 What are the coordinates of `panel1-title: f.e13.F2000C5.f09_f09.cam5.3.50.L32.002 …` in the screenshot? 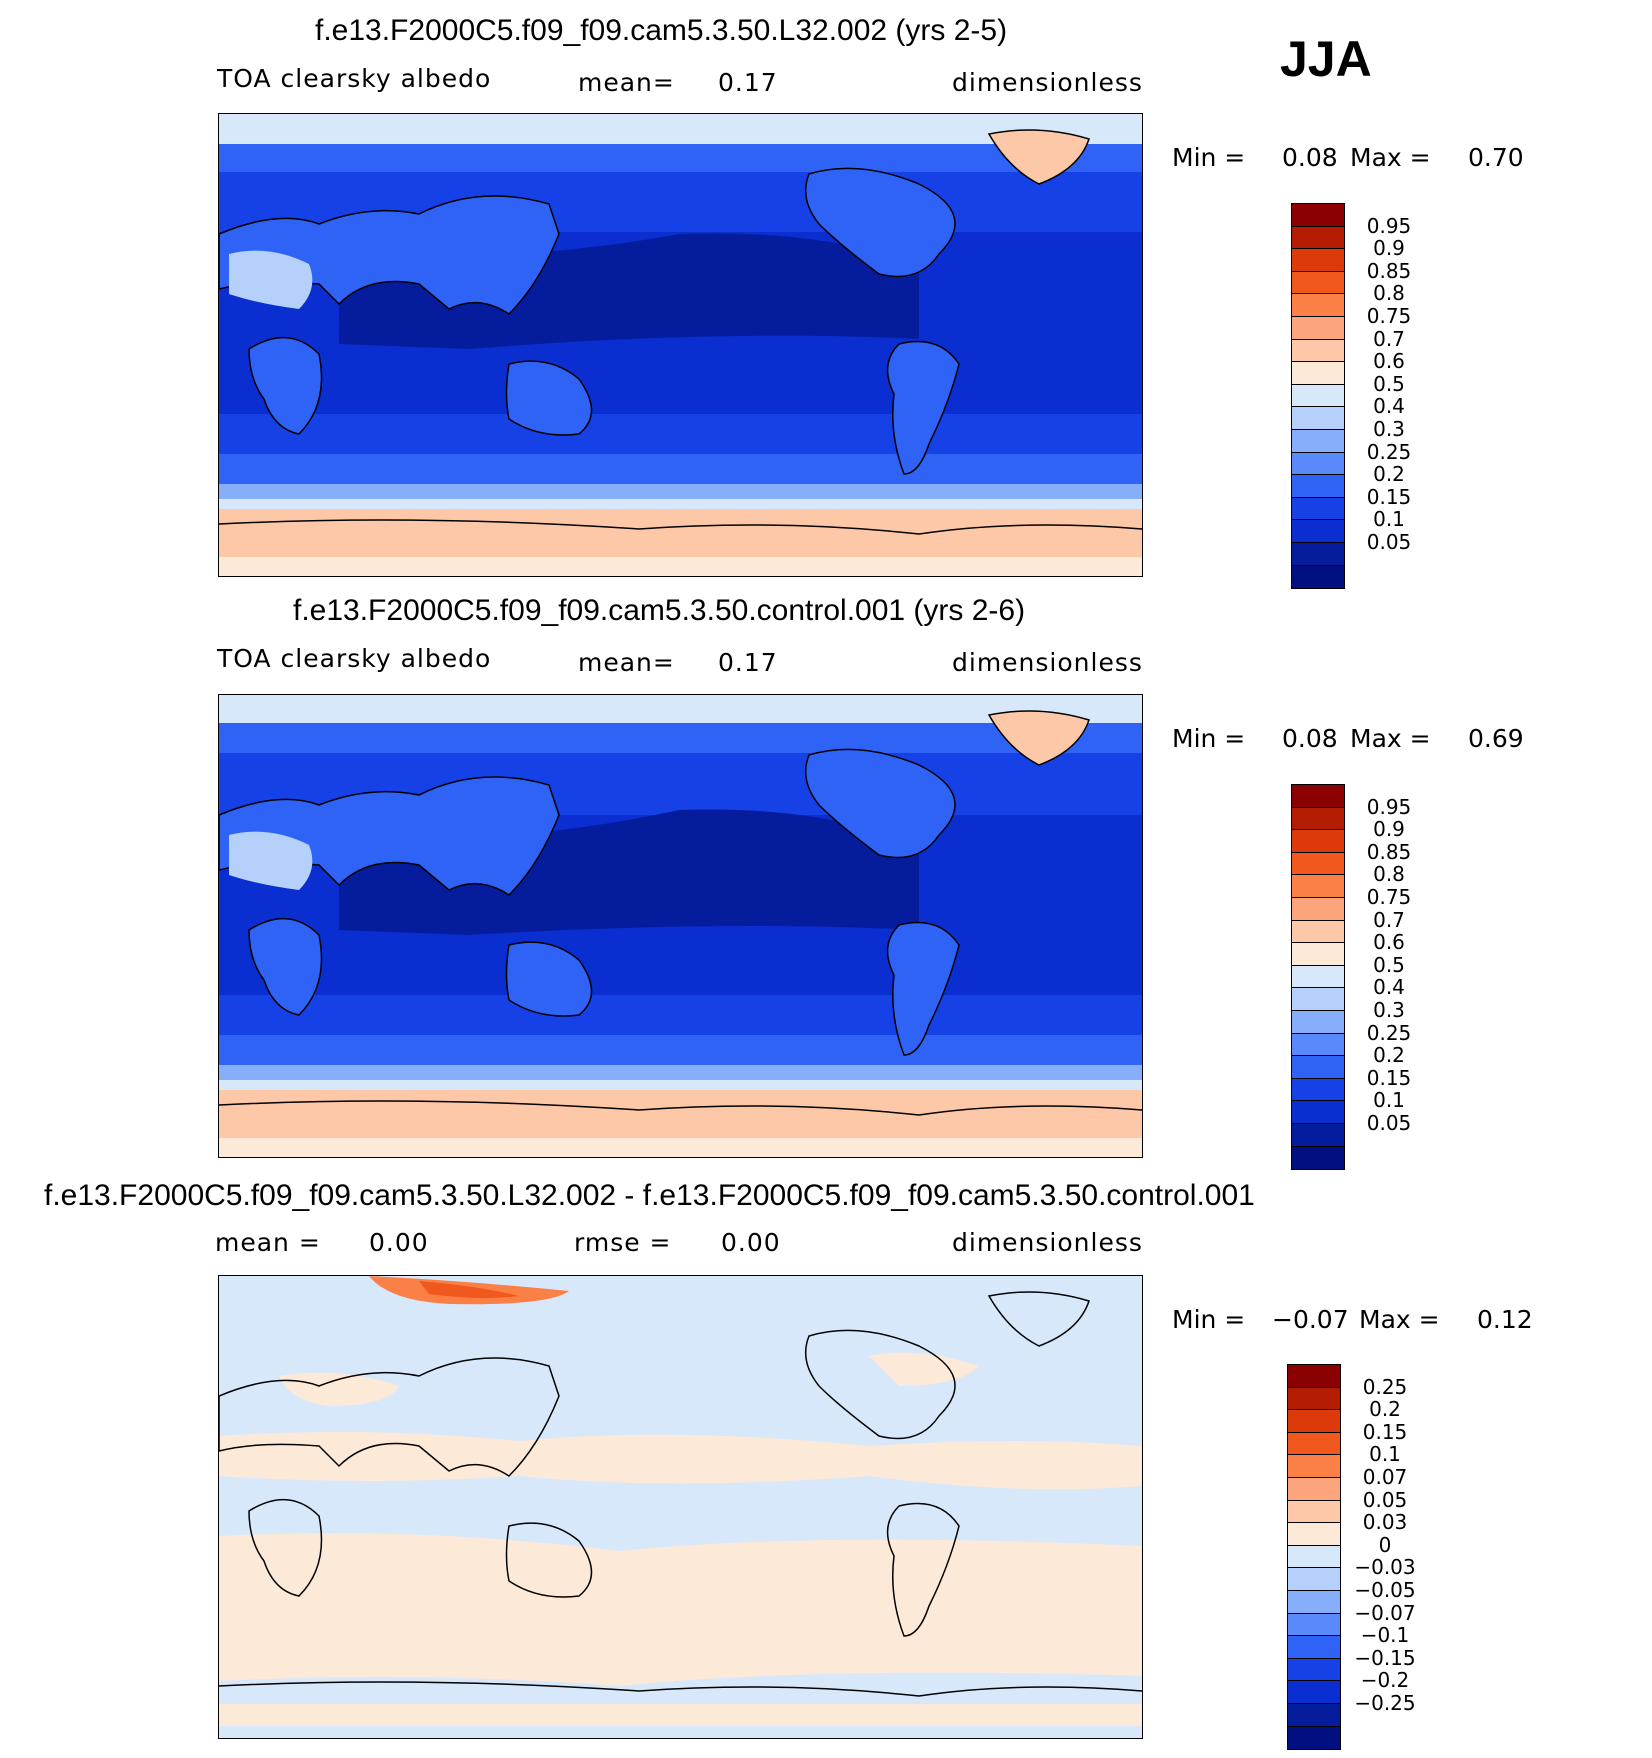 It's located at (661, 30).